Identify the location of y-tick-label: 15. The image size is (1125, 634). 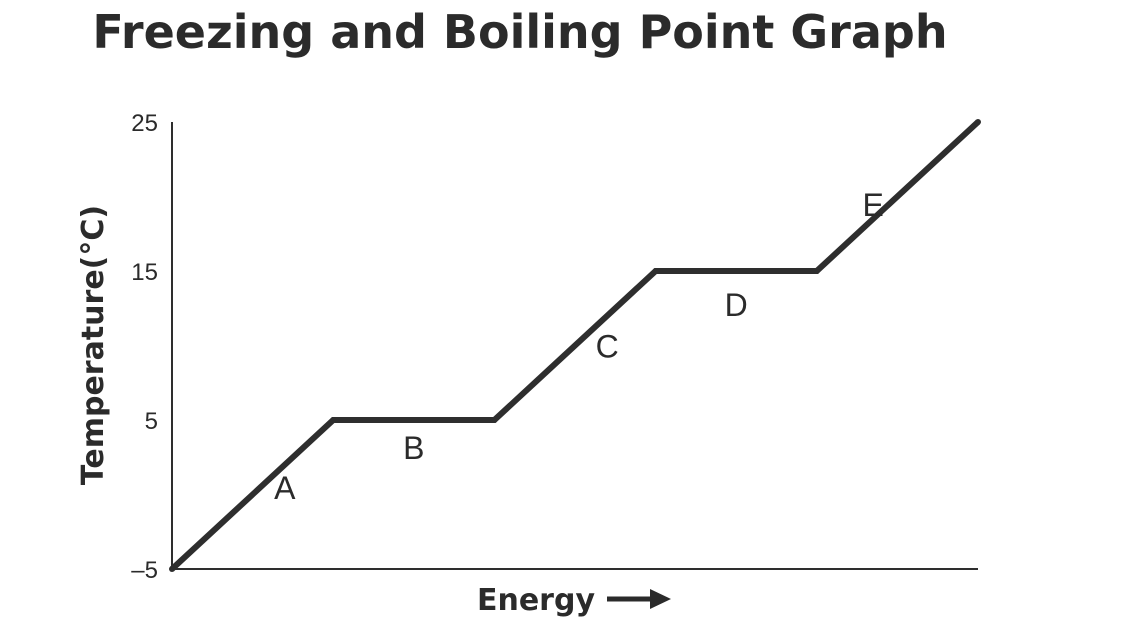
(144, 272).